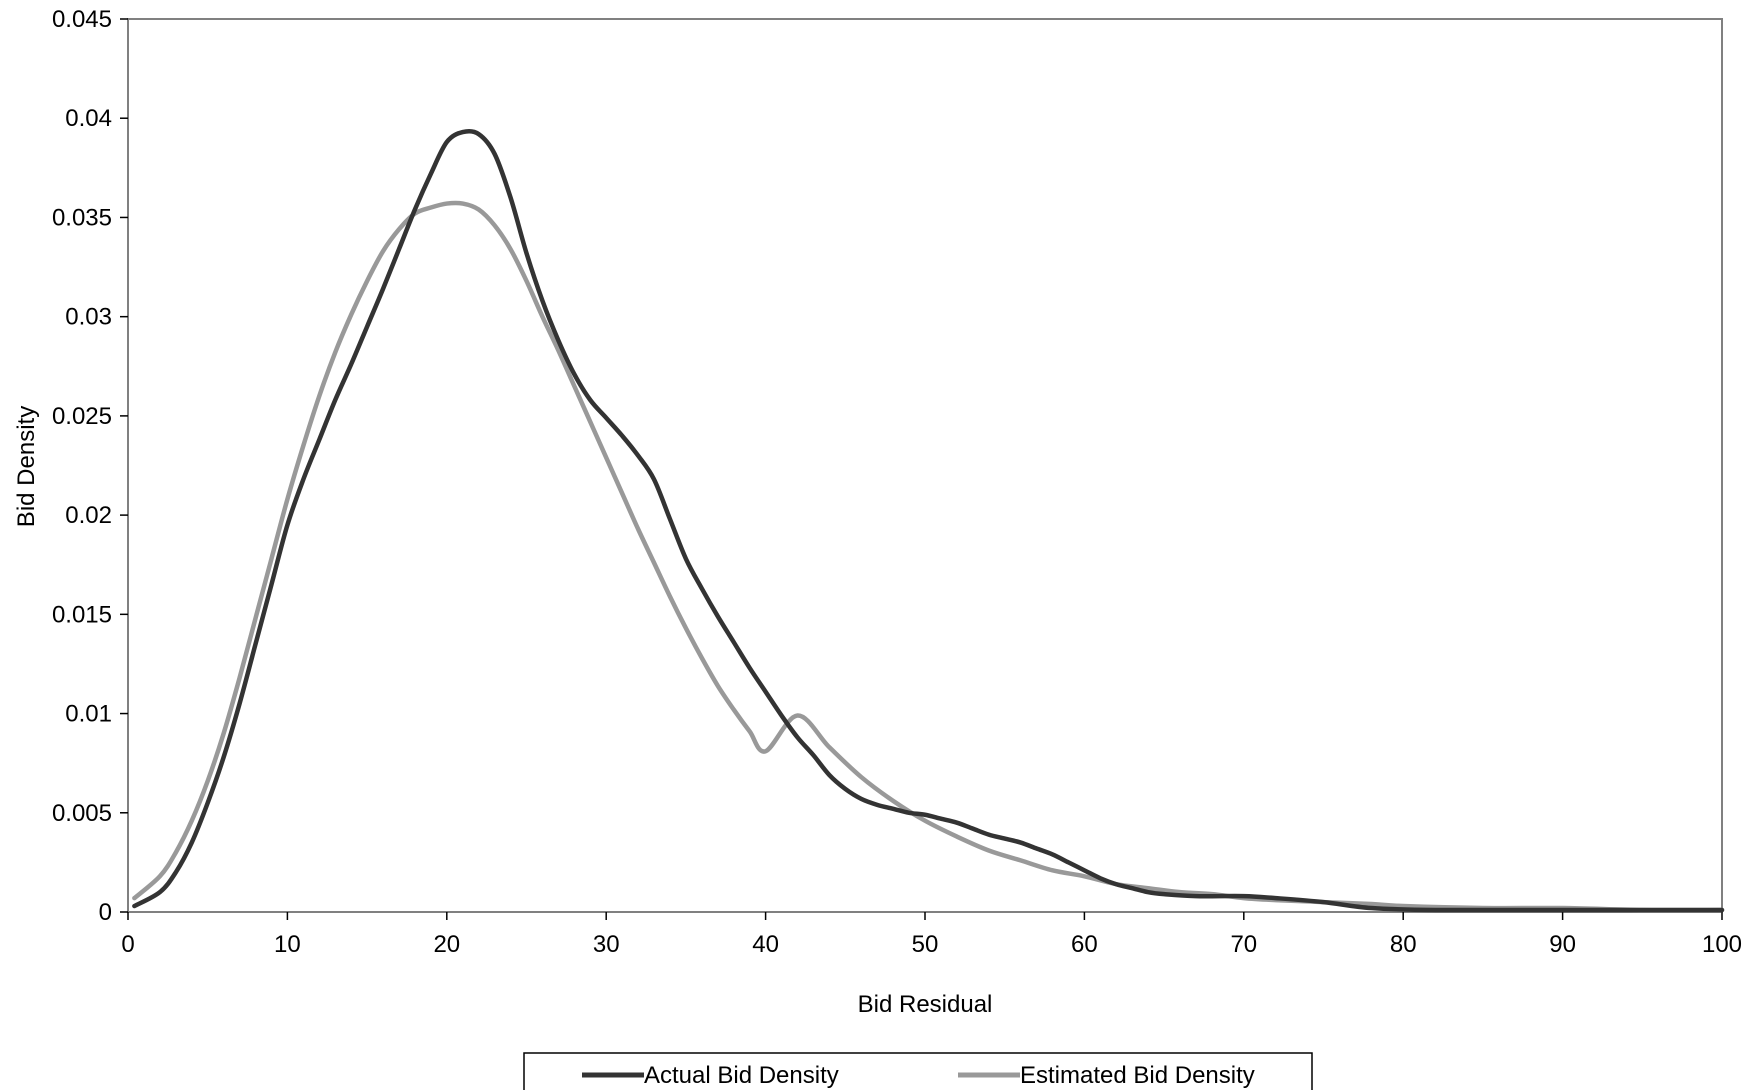  I want to click on legend-label-estimated: Estimated Bid Density, so click(1137, 1075).